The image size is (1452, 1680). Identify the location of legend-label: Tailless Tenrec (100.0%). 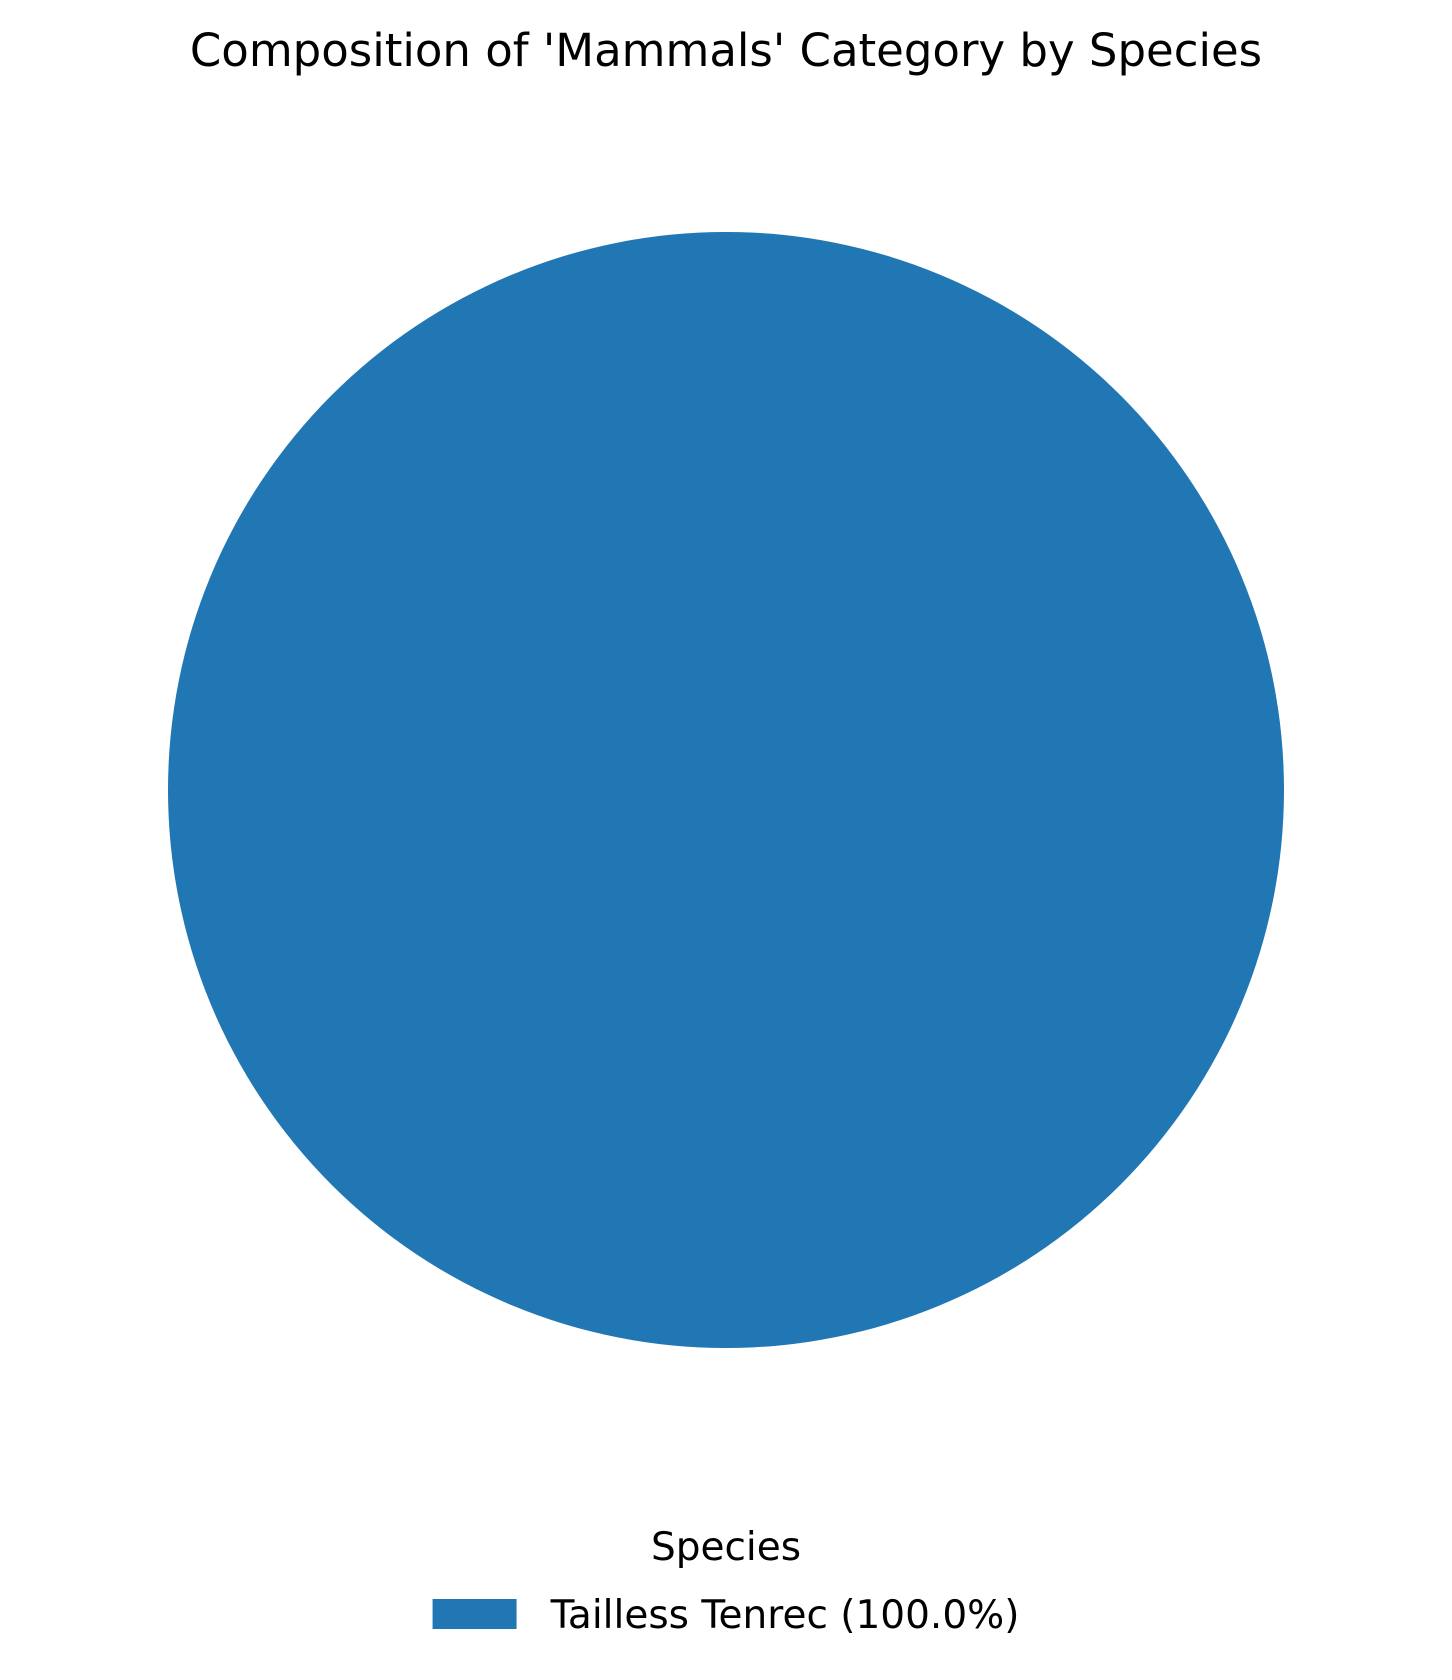
(785, 1615).